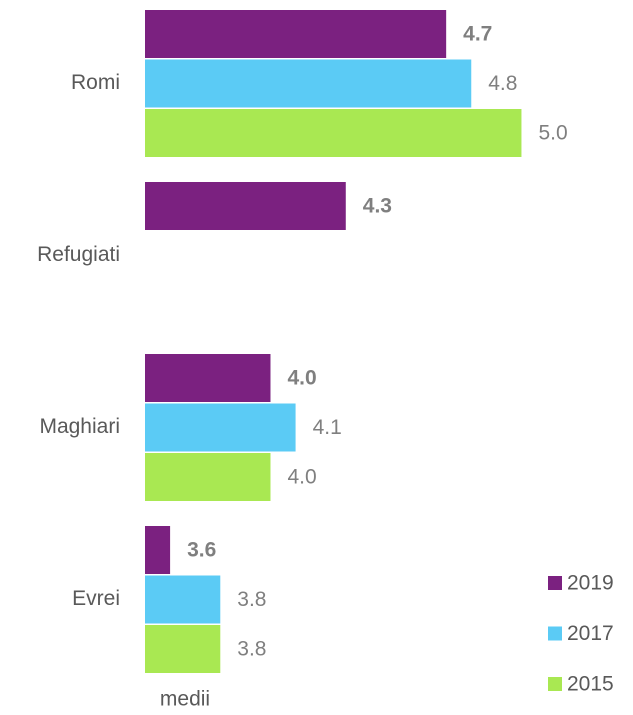 The width and height of the screenshot is (633, 715). I want to click on value-label: 4.3, so click(377, 206).